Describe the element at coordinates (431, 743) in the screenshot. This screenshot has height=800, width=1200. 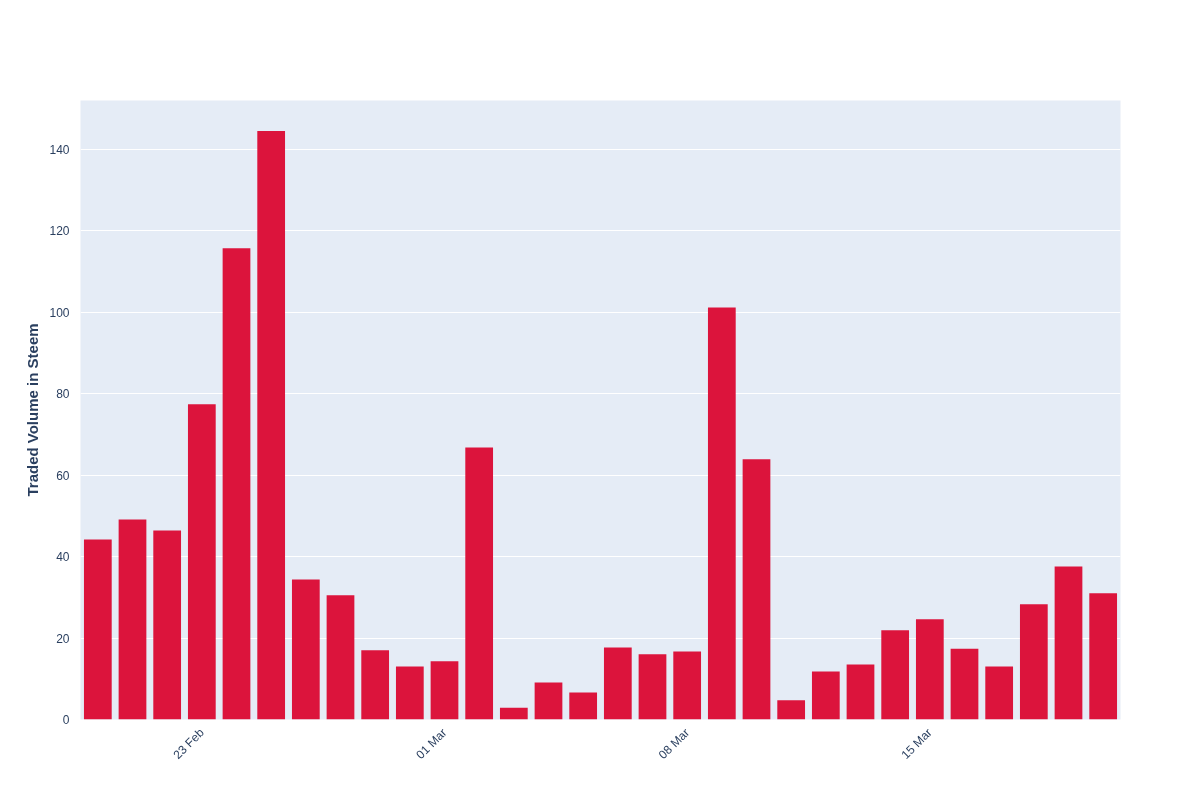
I see `x-tick-label: 01 Mar` at that location.